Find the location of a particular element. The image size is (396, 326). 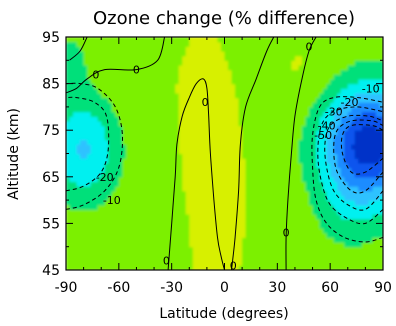

contour-label: 0 is located at coordinates (309, 46).